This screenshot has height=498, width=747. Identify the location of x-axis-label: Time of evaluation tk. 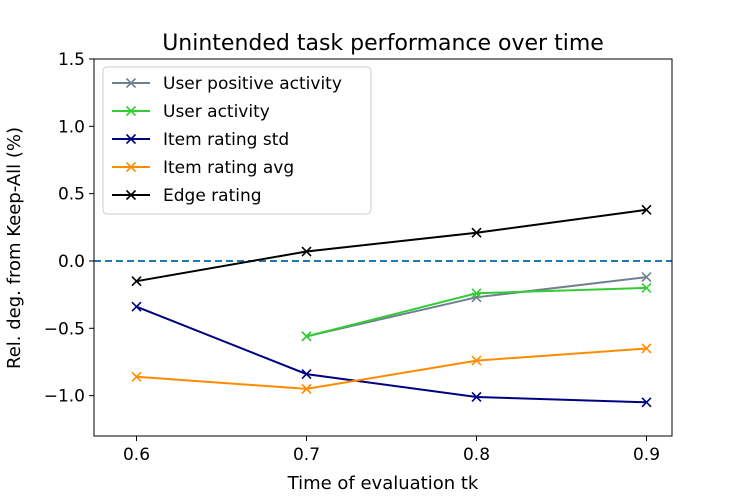
(383, 483).